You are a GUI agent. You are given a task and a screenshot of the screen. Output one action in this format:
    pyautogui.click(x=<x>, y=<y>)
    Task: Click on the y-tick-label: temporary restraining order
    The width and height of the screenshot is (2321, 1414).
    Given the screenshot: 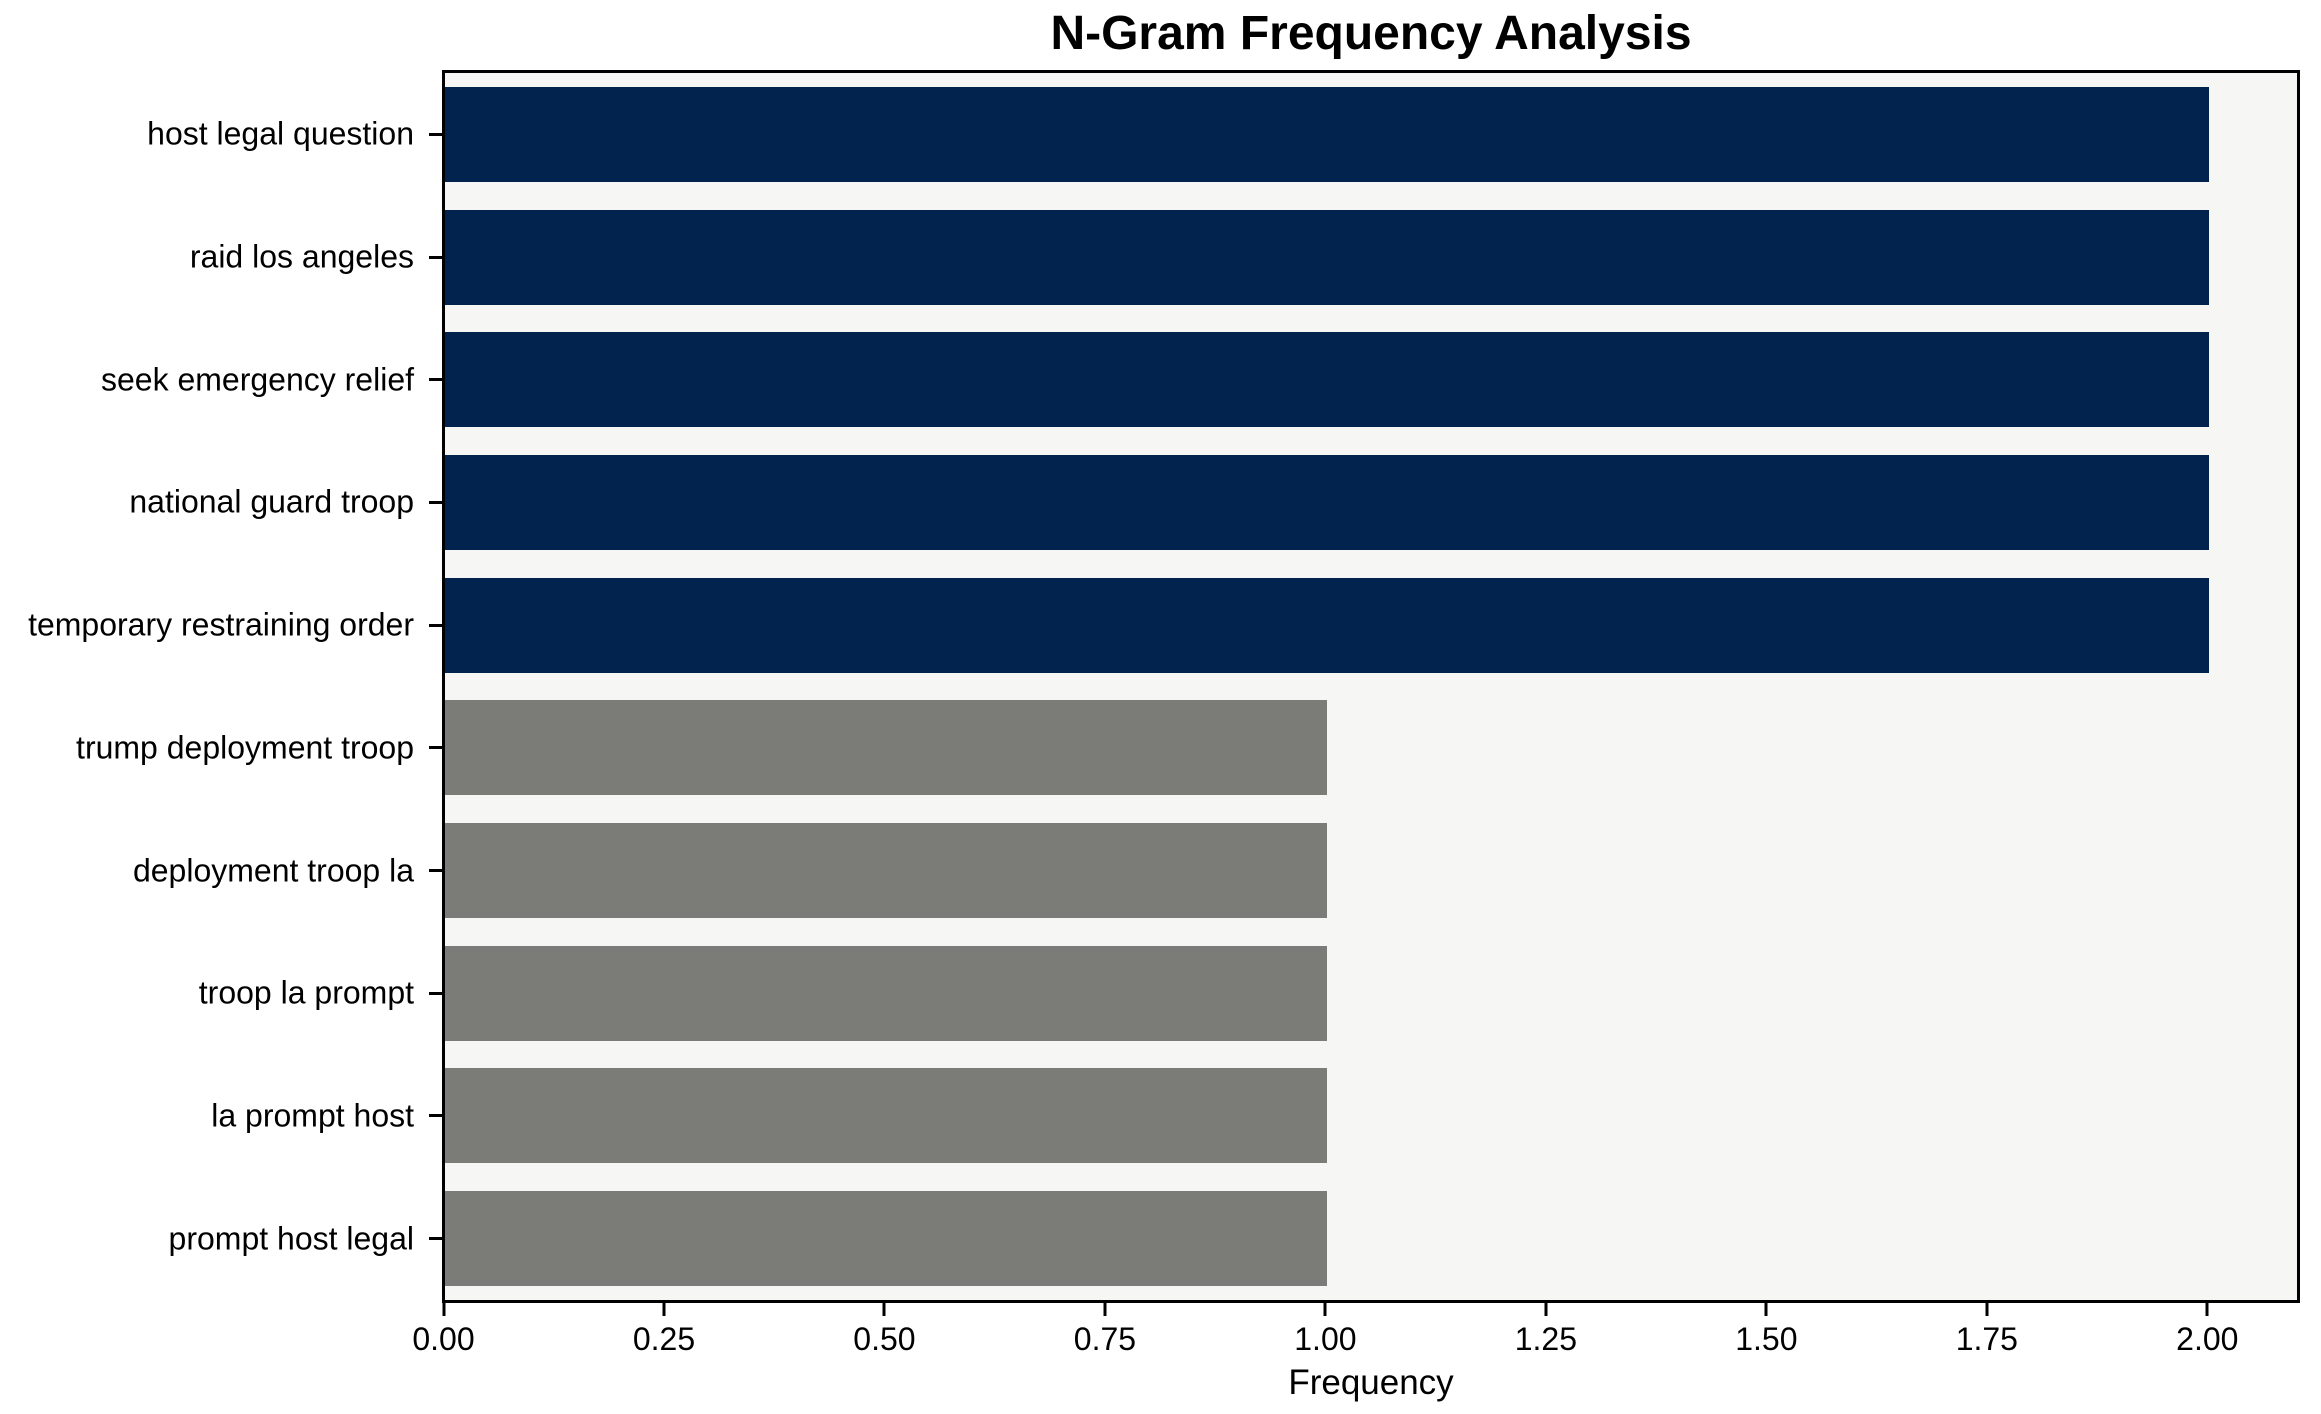 What is the action you would take?
    pyautogui.click(x=221, y=624)
    